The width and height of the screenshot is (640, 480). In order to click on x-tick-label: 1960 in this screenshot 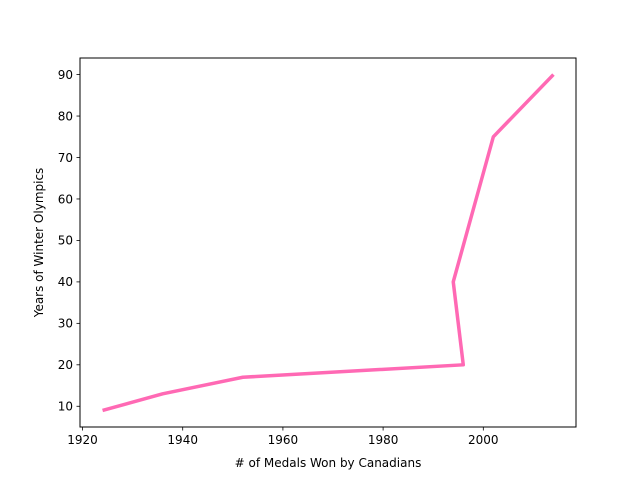, I will do `click(283, 440)`.